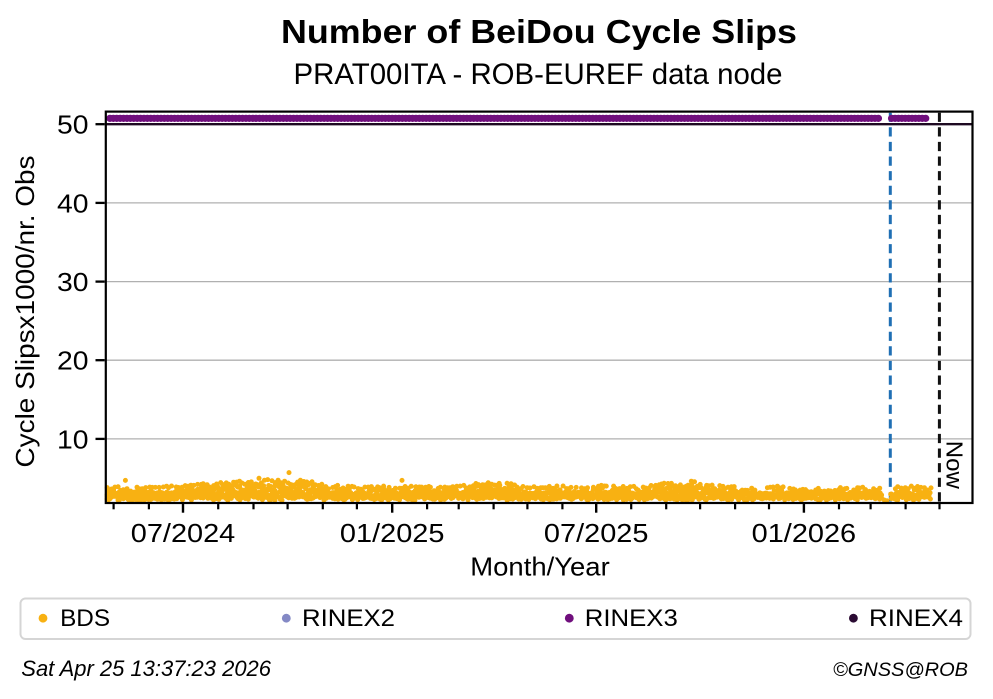  Describe the element at coordinates (73, 125) in the screenshot. I see `svg-text: 50` at that location.